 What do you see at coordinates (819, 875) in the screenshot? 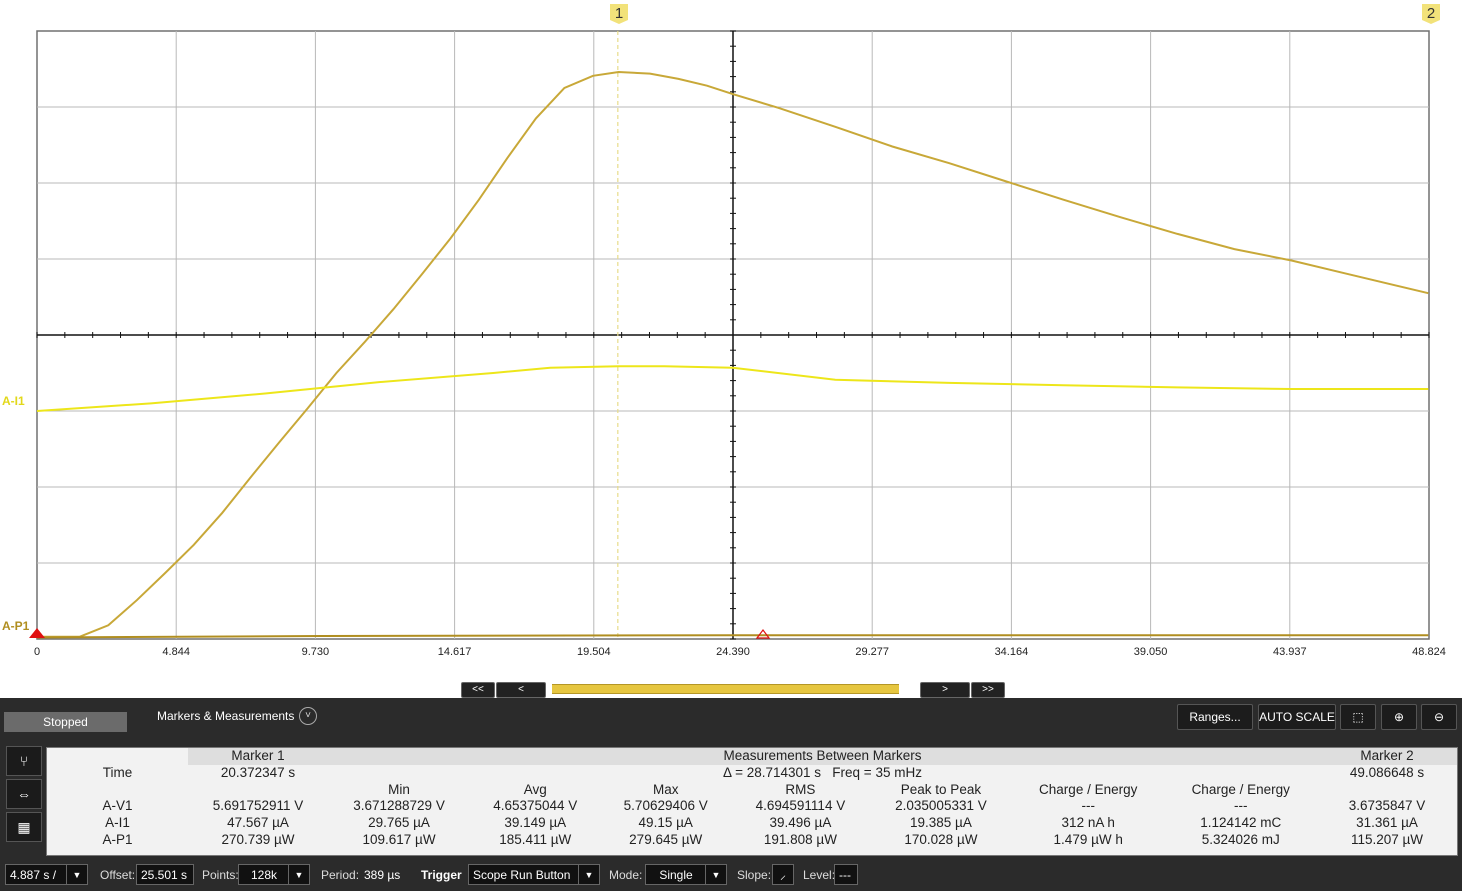
I see `level-label: Level:` at bounding box center [819, 875].